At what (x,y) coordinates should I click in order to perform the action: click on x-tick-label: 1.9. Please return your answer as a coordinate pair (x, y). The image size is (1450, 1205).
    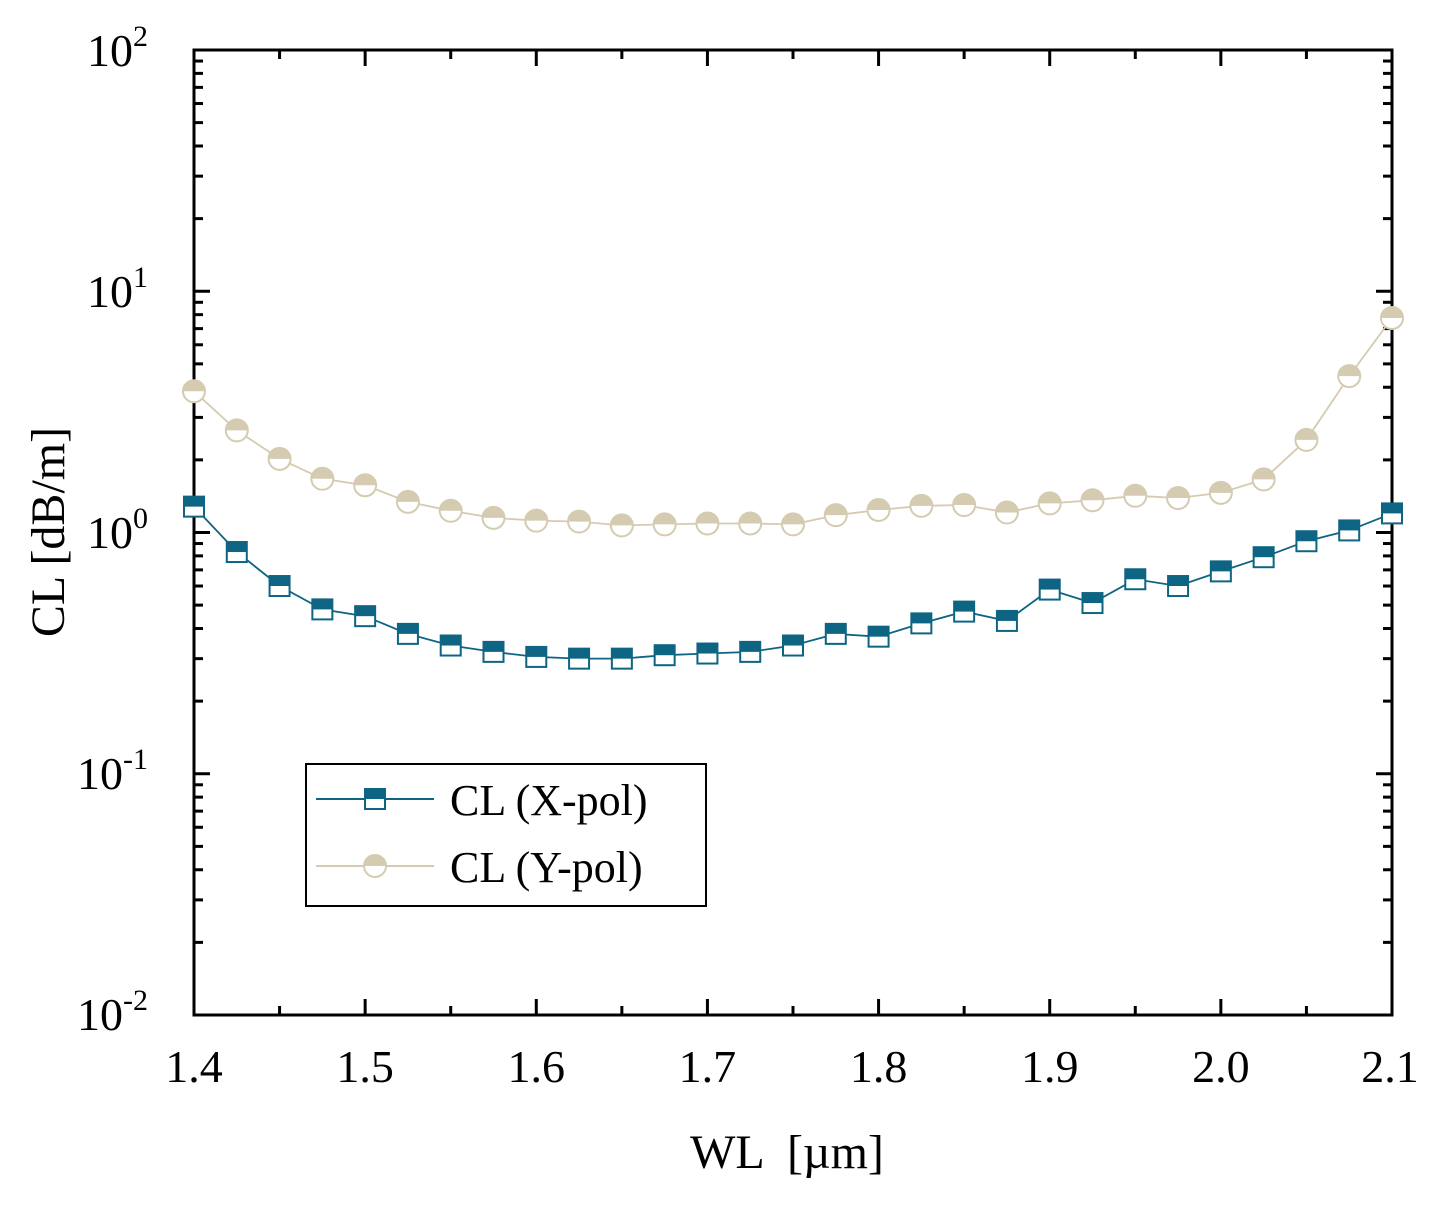
    Looking at the image, I should click on (1050, 1066).